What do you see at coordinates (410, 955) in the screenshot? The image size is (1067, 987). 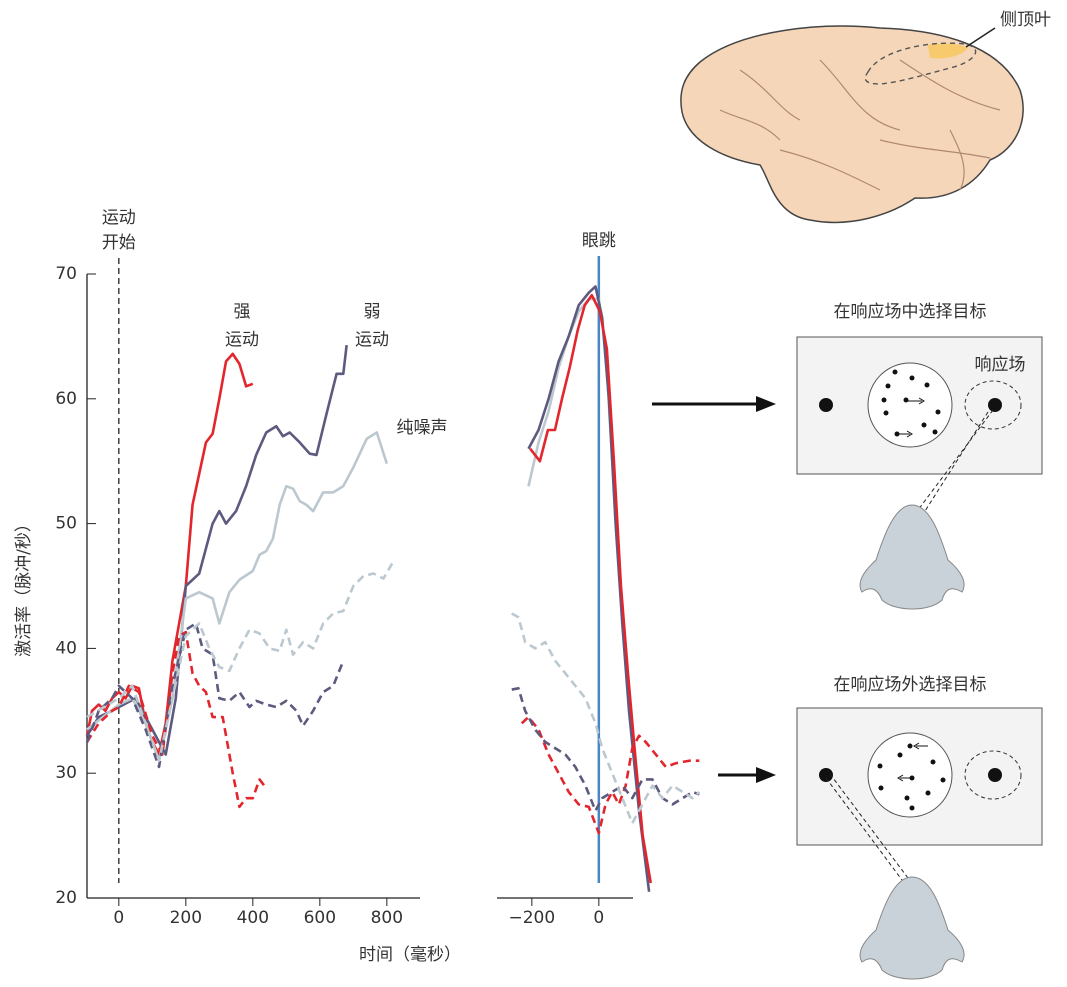 I see `x-axis-label: 时间（毫秒）` at bounding box center [410, 955].